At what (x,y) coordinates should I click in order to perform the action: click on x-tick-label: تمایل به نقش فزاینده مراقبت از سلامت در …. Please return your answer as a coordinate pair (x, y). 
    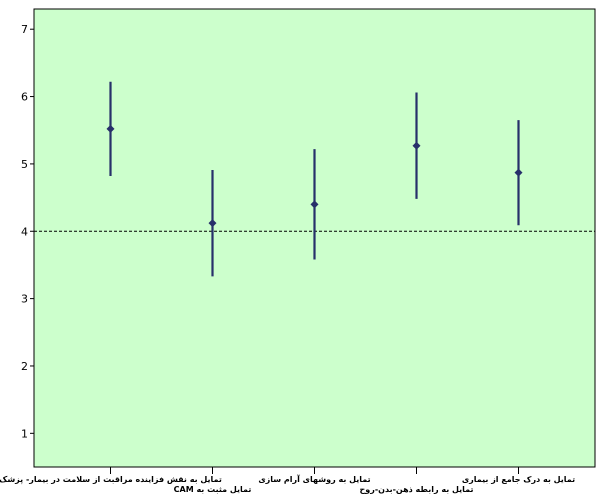
    Looking at the image, I should click on (111, 480).